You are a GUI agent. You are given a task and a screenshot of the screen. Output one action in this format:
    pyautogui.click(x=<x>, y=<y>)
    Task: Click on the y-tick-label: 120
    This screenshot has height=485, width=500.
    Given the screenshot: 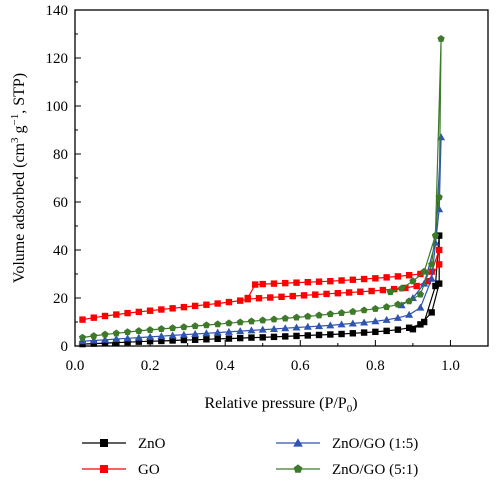 What is the action you would take?
    pyautogui.click(x=57, y=59)
    